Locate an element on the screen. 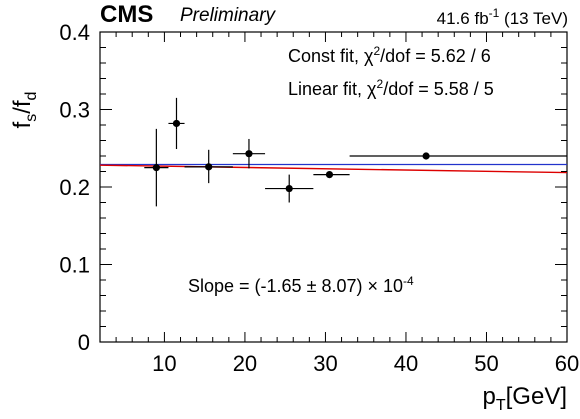  y-tick-label: 0.2 is located at coordinates (74, 187).